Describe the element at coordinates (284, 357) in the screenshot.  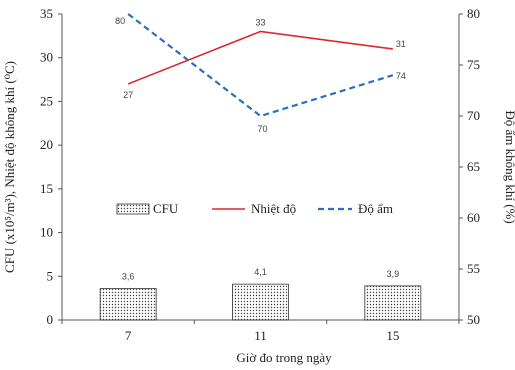
I see `x-axis-title: Giờ đo trong ngày` at that location.